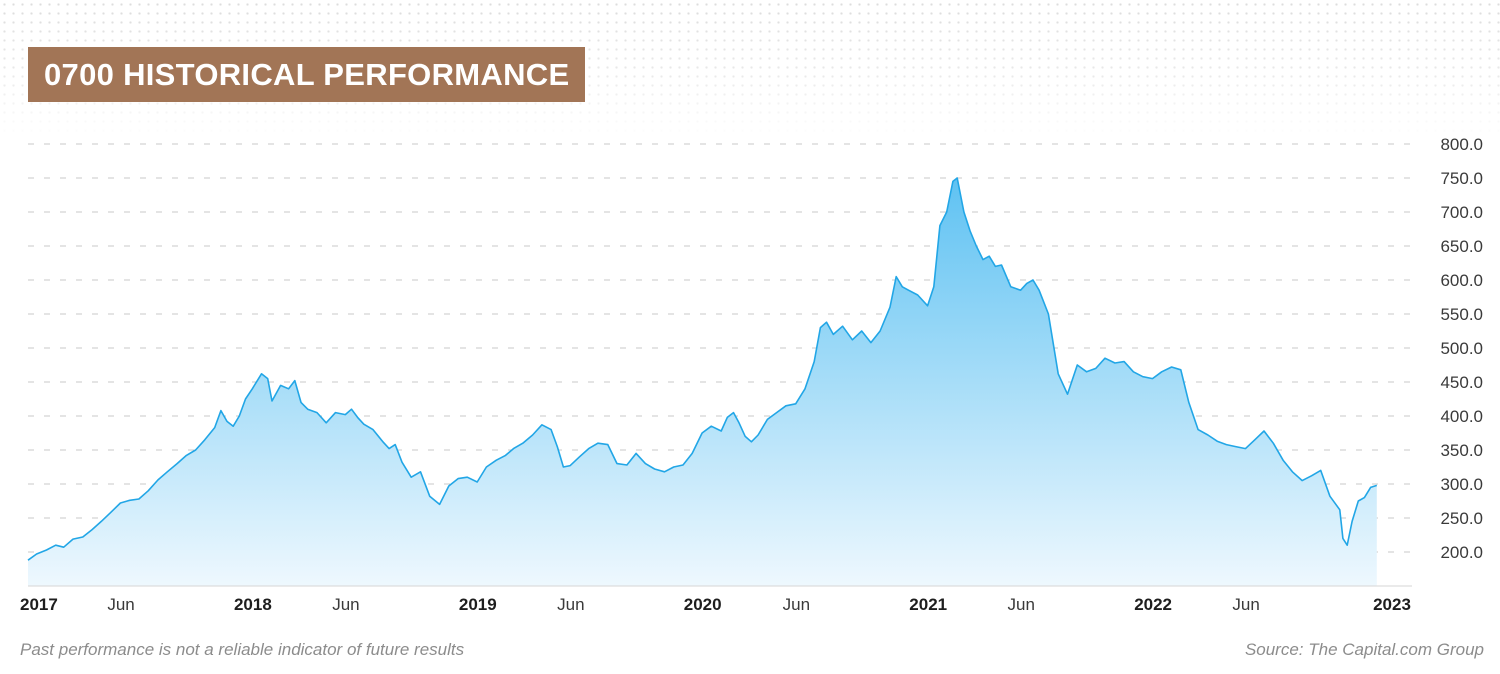 The image size is (1500, 674). What do you see at coordinates (253, 604) in the screenshot?
I see `x-tick-label: 2018` at bounding box center [253, 604].